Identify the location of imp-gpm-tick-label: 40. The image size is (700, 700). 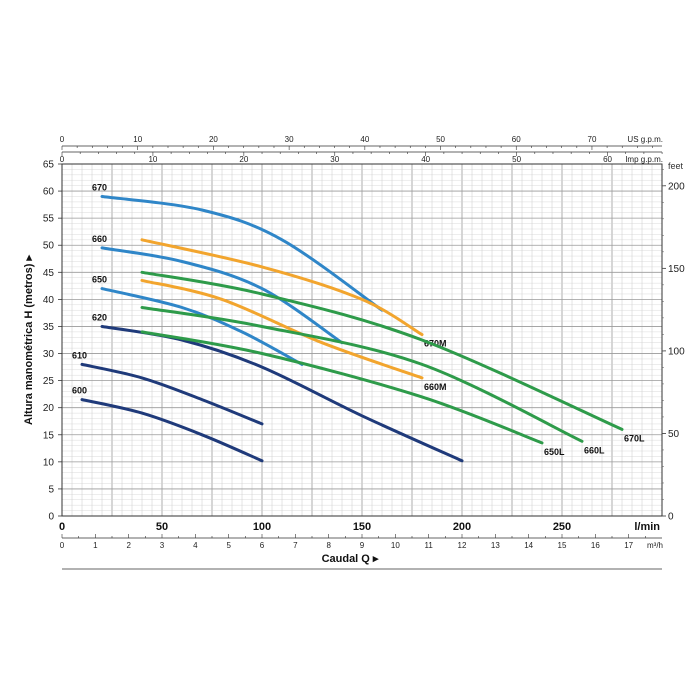
(425, 159).